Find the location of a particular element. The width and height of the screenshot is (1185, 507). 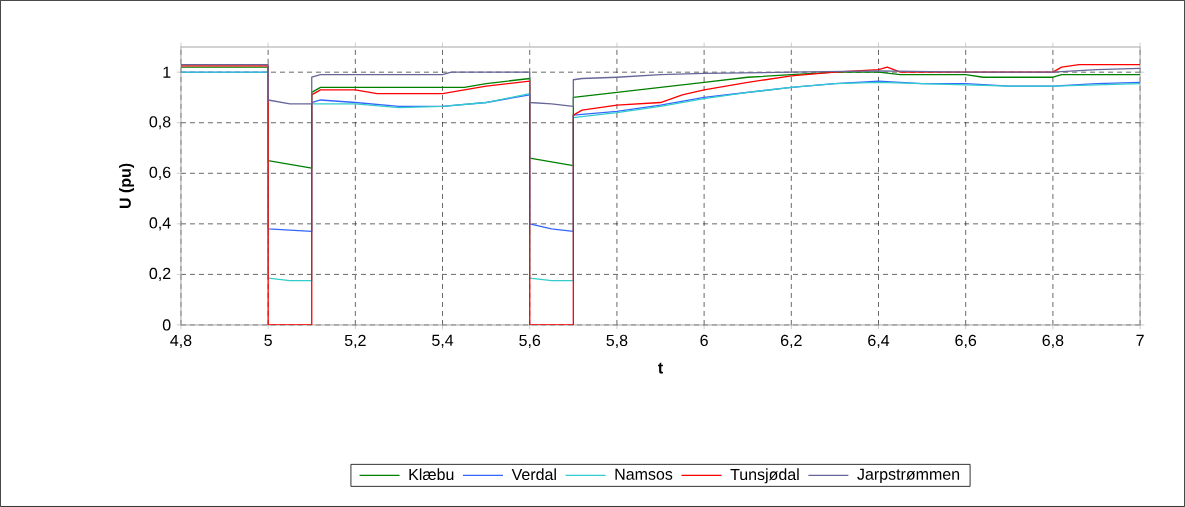

y-tick-label: 0,2 is located at coordinates (160, 274).